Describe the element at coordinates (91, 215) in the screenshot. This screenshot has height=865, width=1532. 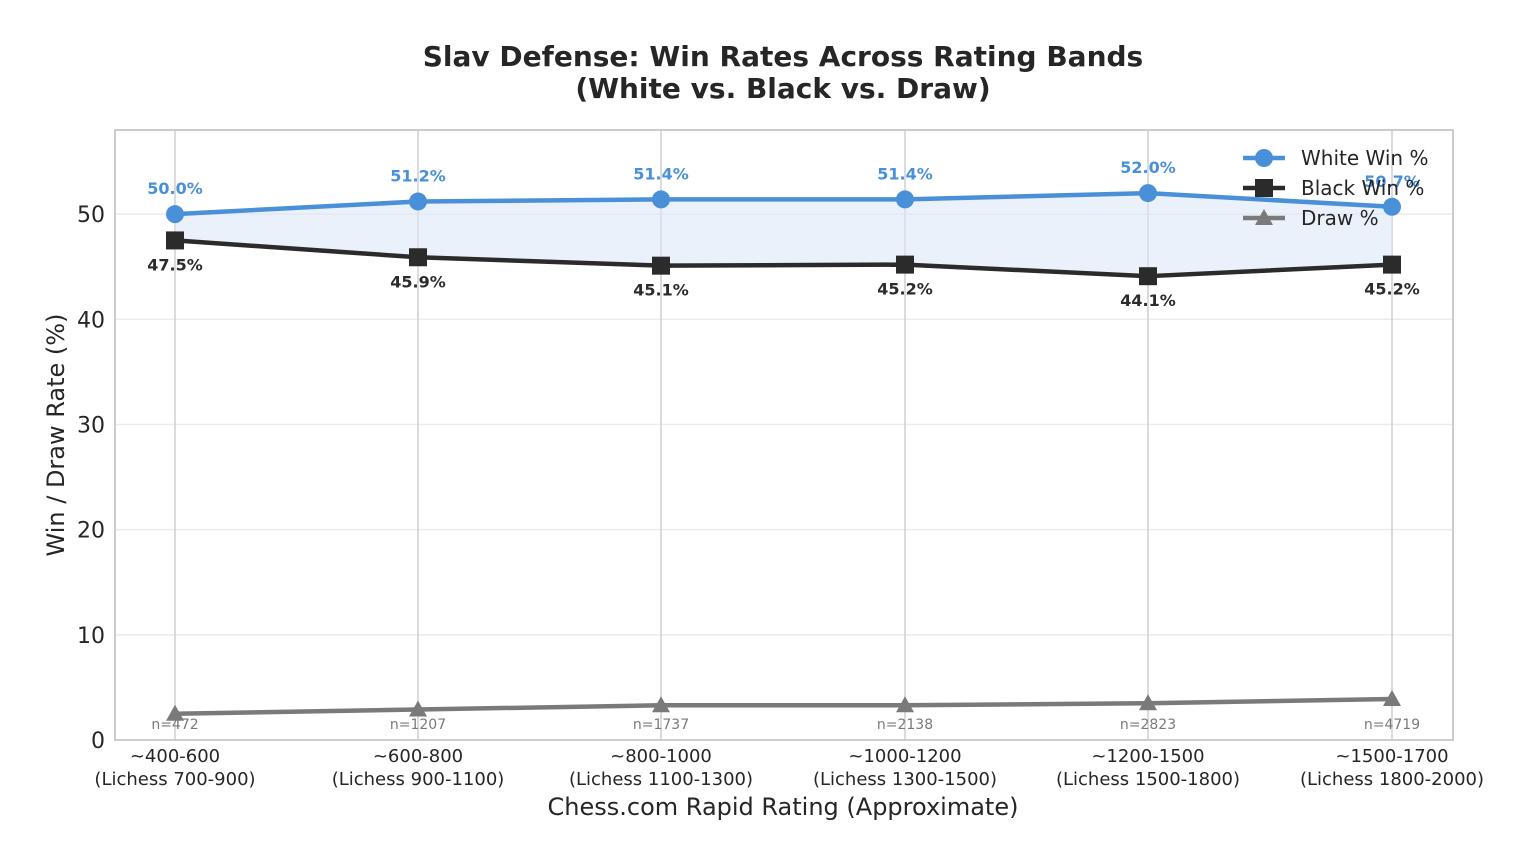
I see `y-tick-label: 50` at that location.